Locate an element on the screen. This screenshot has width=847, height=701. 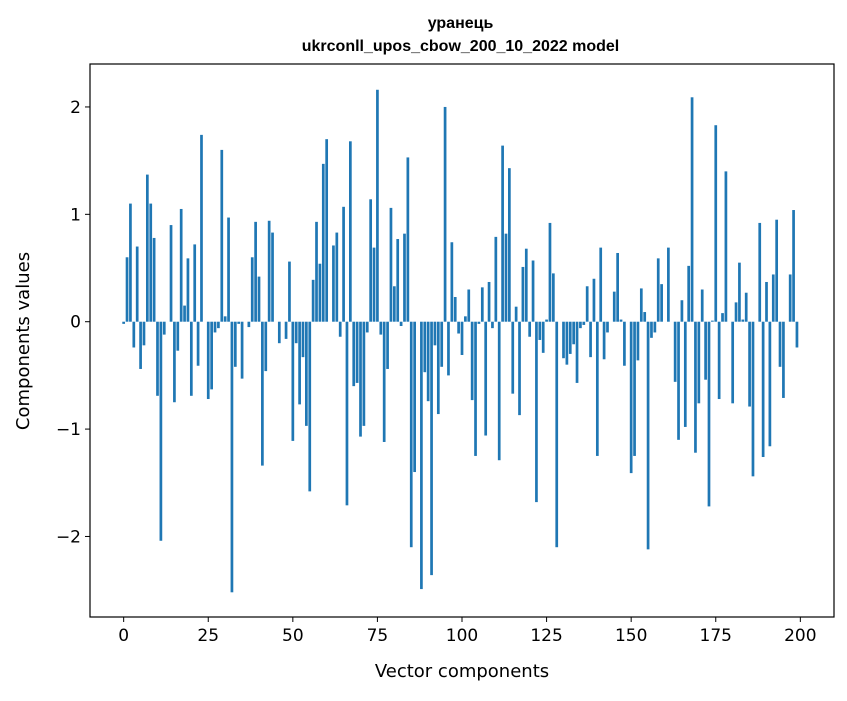
x-tick-label: 125 is located at coordinates (546, 636).